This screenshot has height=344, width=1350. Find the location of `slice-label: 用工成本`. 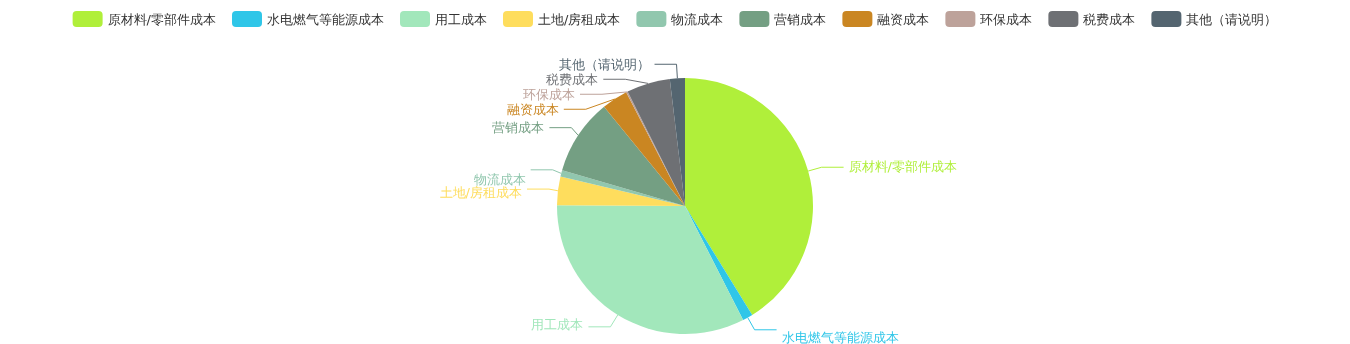

slice-label: 用工成本 is located at coordinates (557, 324).